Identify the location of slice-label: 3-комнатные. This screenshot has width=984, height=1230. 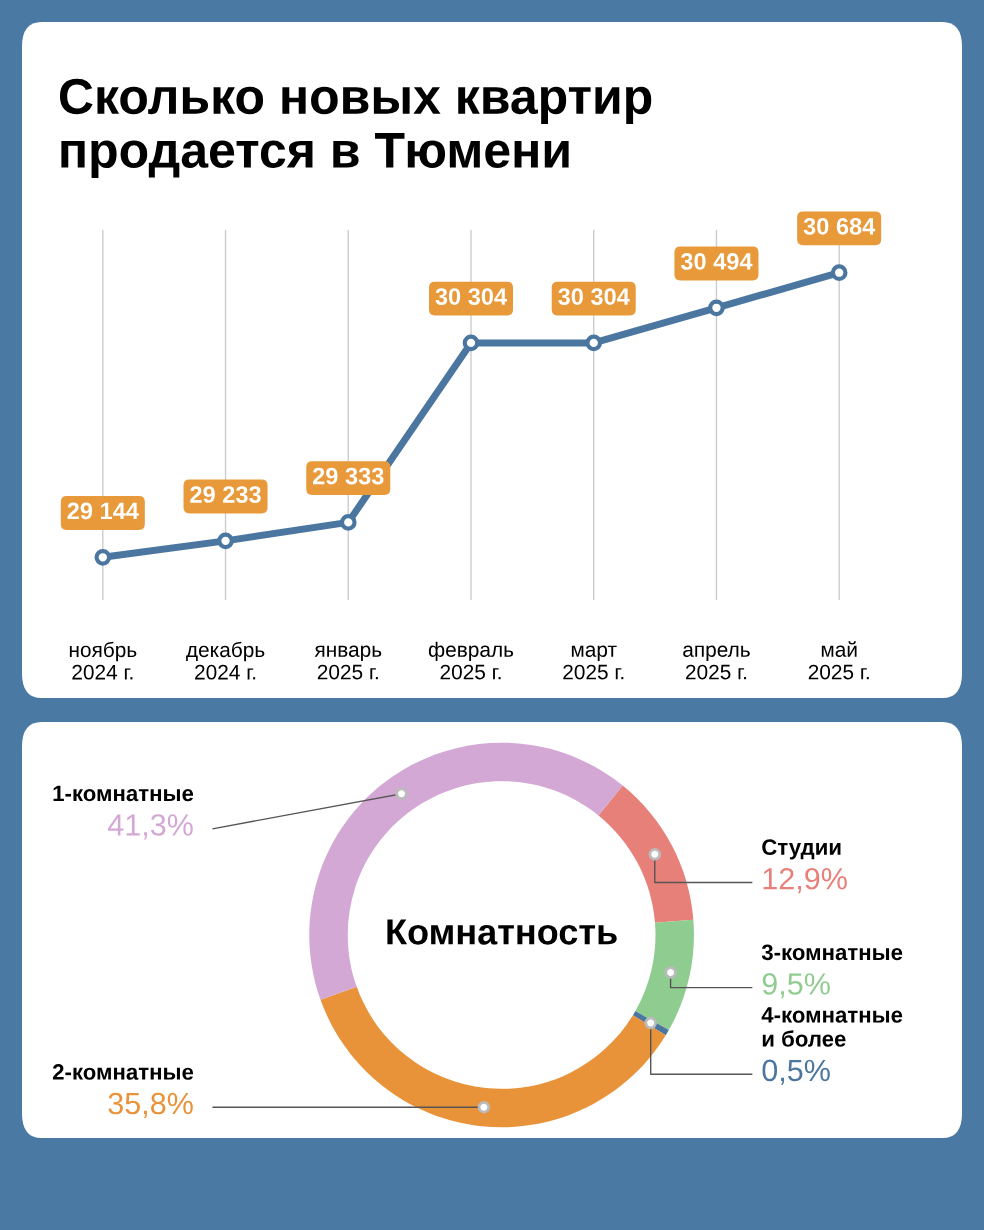
(832, 952).